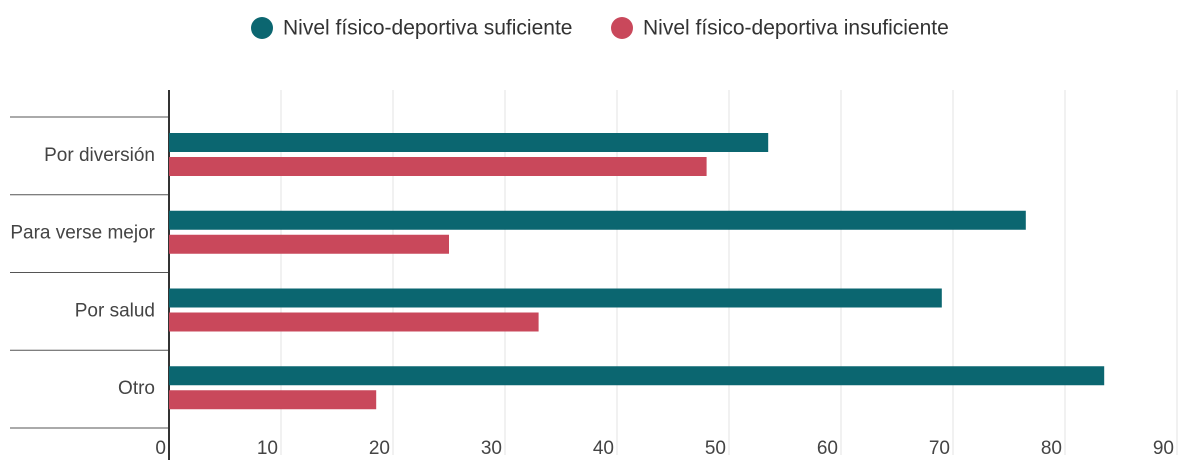  I want to click on y-tick-label: Para verse mejor, so click(82, 233).